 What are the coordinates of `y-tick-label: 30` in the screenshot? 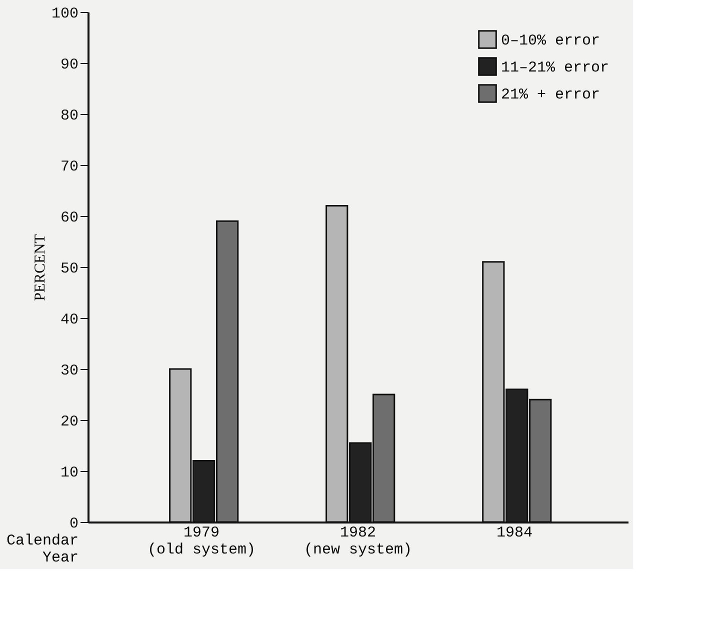 It's located at (69, 371).